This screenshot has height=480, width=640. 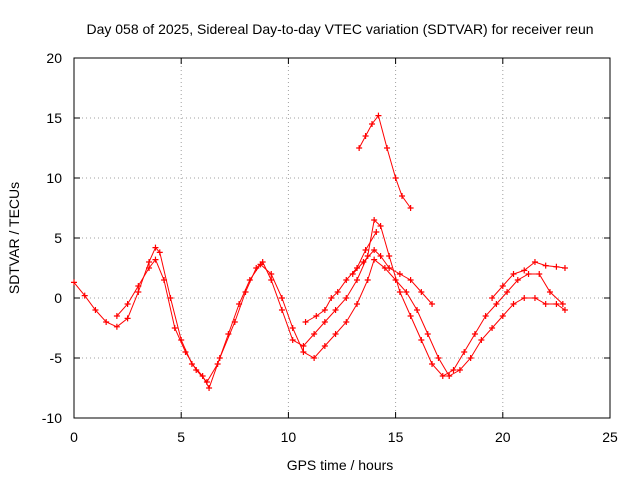 What do you see at coordinates (58, 298) in the screenshot?
I see `y-tick-label: 0` at bounding box center [58, 298].